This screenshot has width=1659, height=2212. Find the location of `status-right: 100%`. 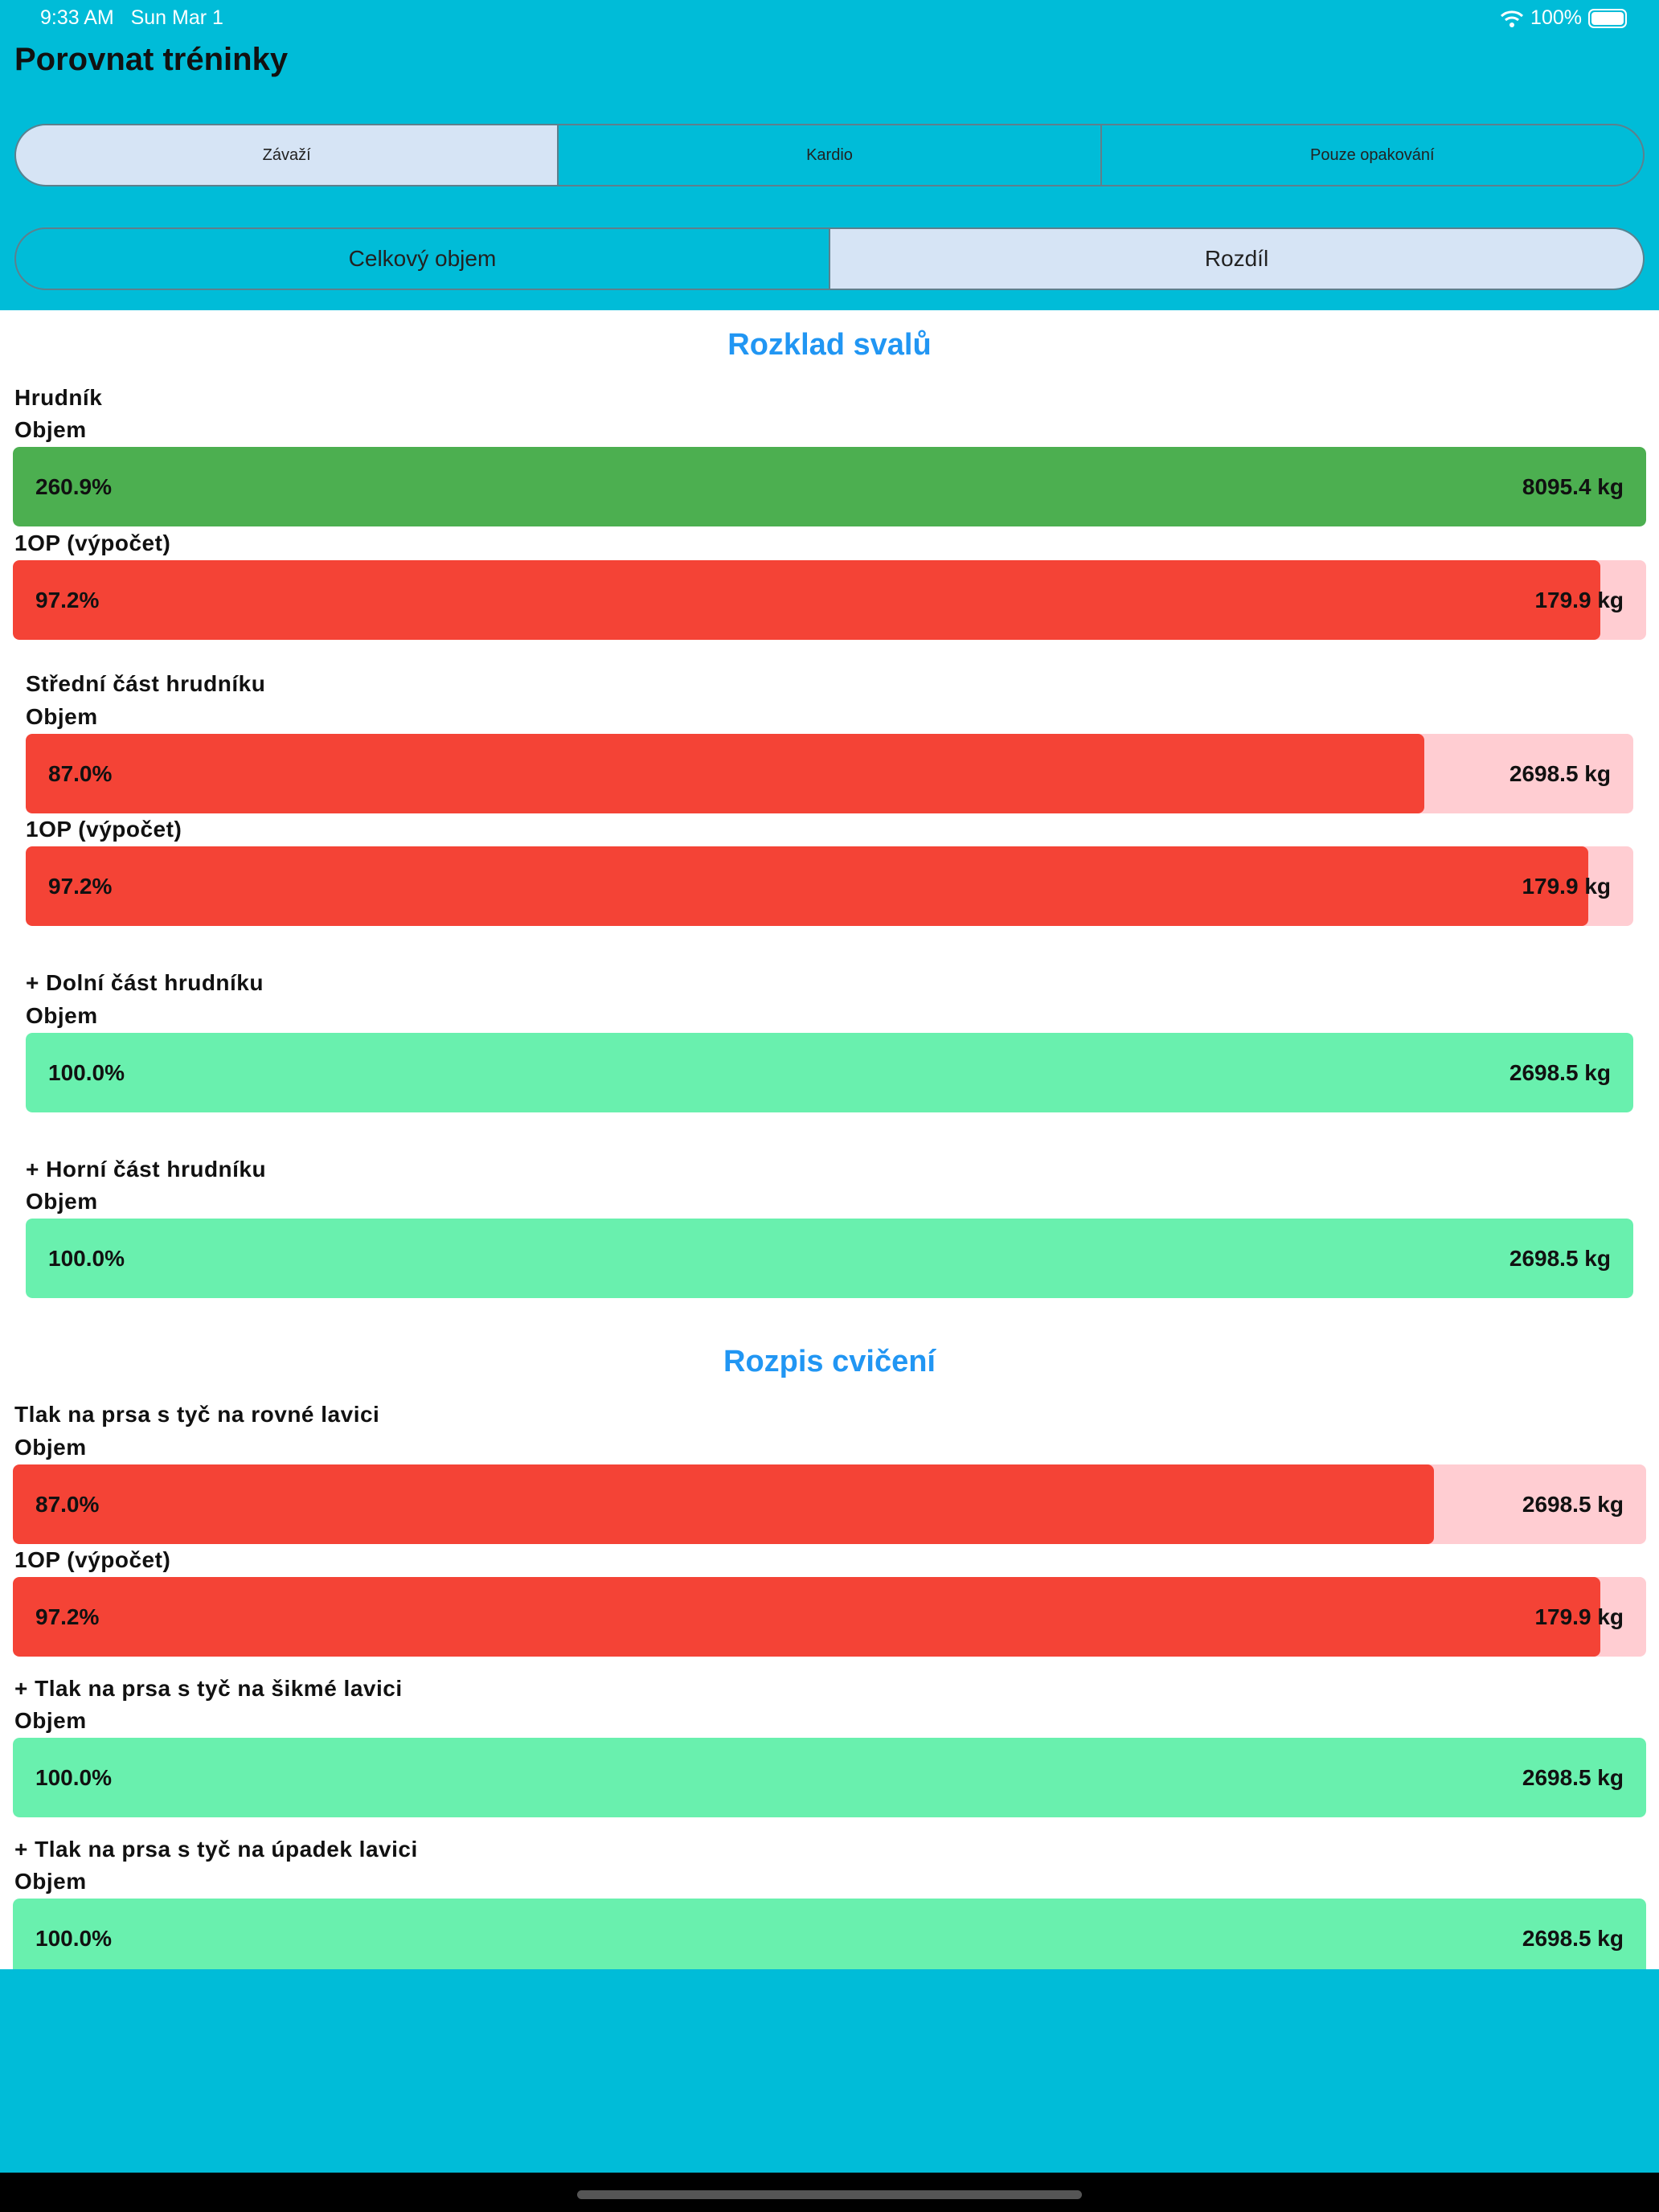

status-right: 100% is located at coordinates (1563, 18).